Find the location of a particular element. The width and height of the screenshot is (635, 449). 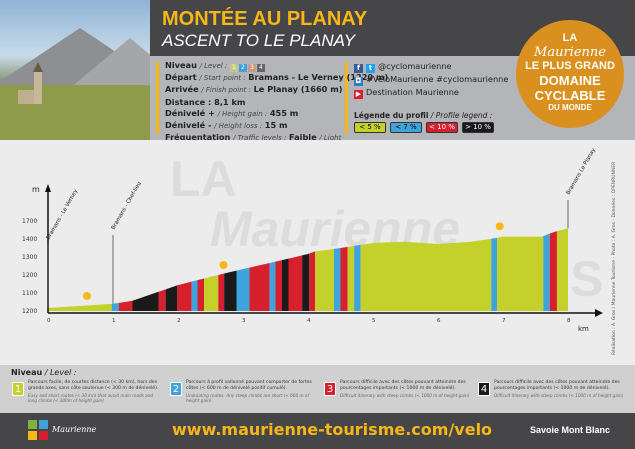

loss-row: Dénivelé - / Height loss : 15 m is located at coordinates (226, 125).